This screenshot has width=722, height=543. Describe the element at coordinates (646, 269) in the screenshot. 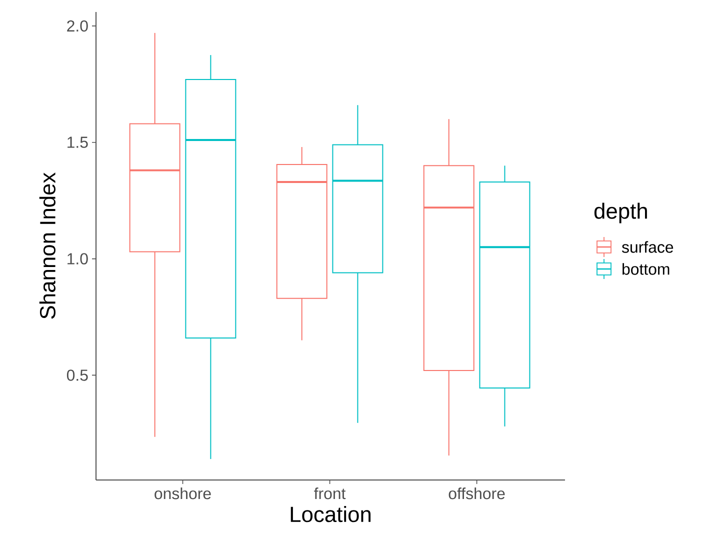

I see `legend-label: bottom` at that location.